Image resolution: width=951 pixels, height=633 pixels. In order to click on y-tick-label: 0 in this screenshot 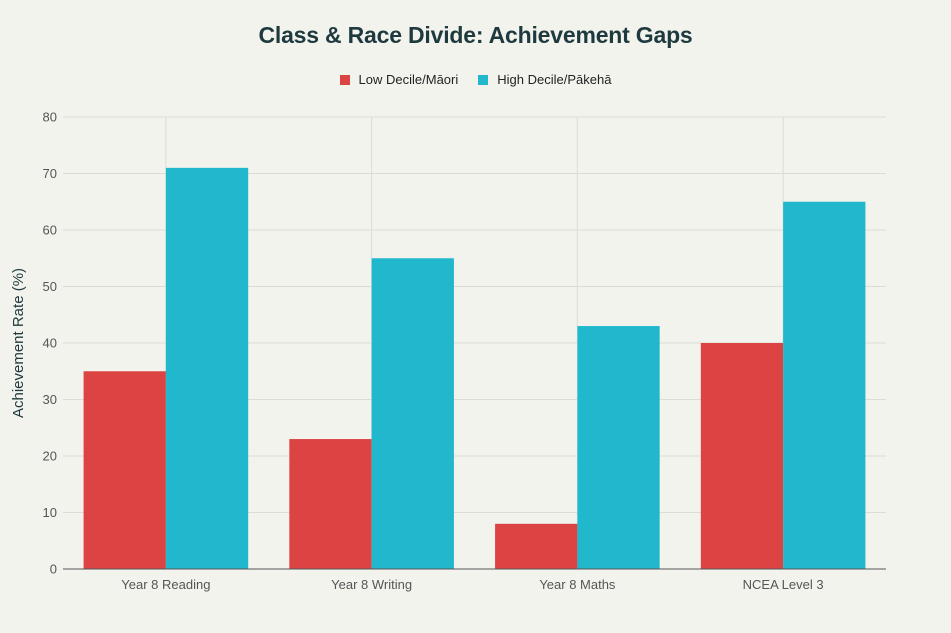, I will do `click(53, 569)`.